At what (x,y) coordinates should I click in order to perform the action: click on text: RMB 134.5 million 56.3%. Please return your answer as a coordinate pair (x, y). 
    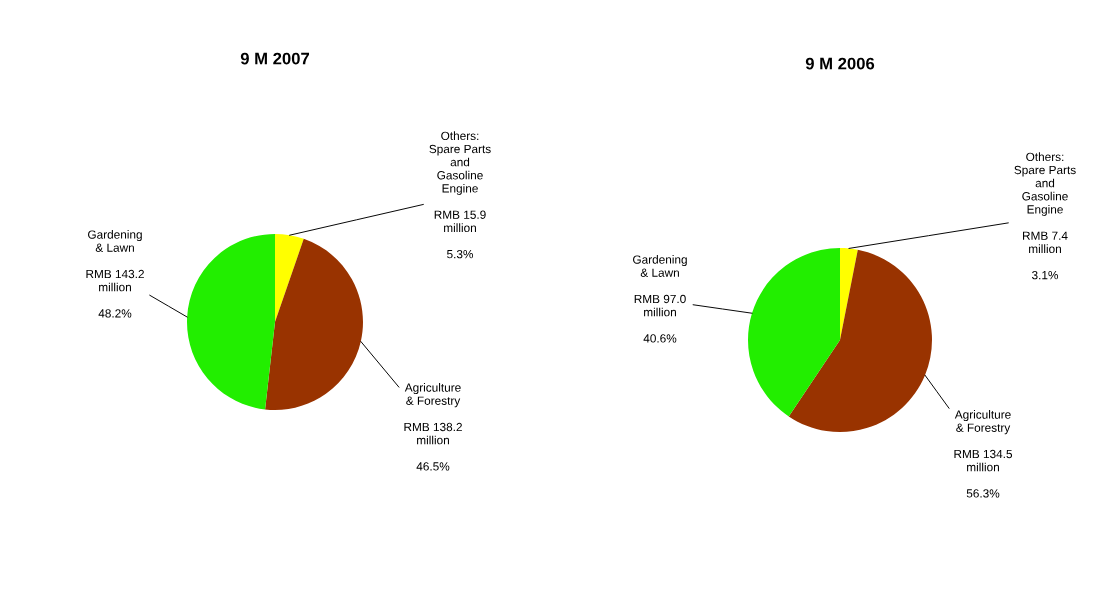
    Looking at the image, I should click on (983, 473).